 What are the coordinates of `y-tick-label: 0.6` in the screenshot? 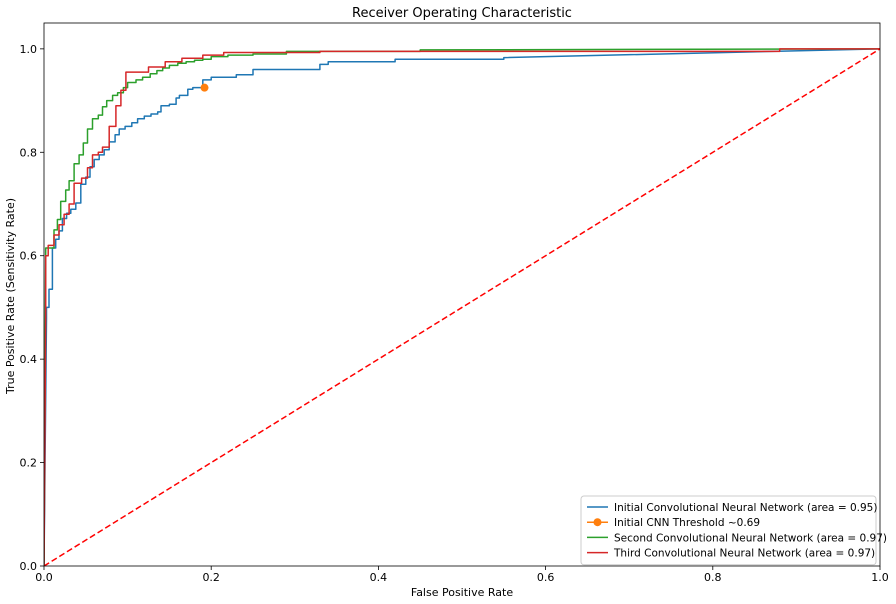 It's located at (29, 256).